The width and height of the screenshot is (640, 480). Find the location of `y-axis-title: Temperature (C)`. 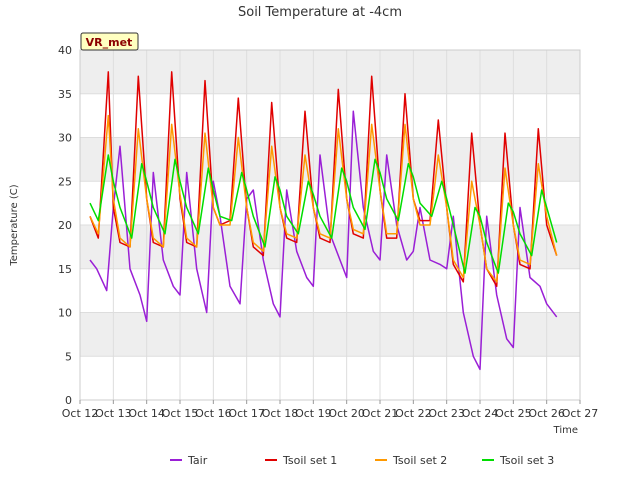

y-axis-title: Temperature (C) is located at coordinates (14, 225).